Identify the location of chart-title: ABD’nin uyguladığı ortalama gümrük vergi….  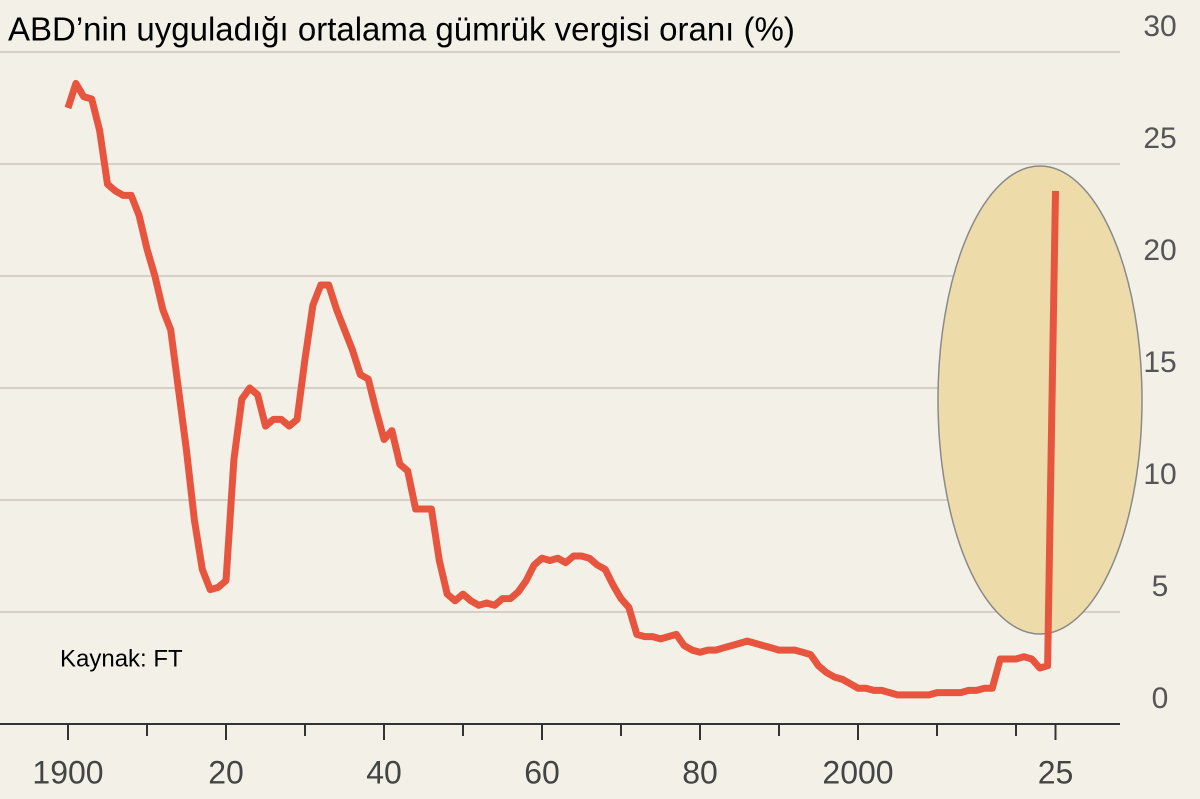
(401, 29).